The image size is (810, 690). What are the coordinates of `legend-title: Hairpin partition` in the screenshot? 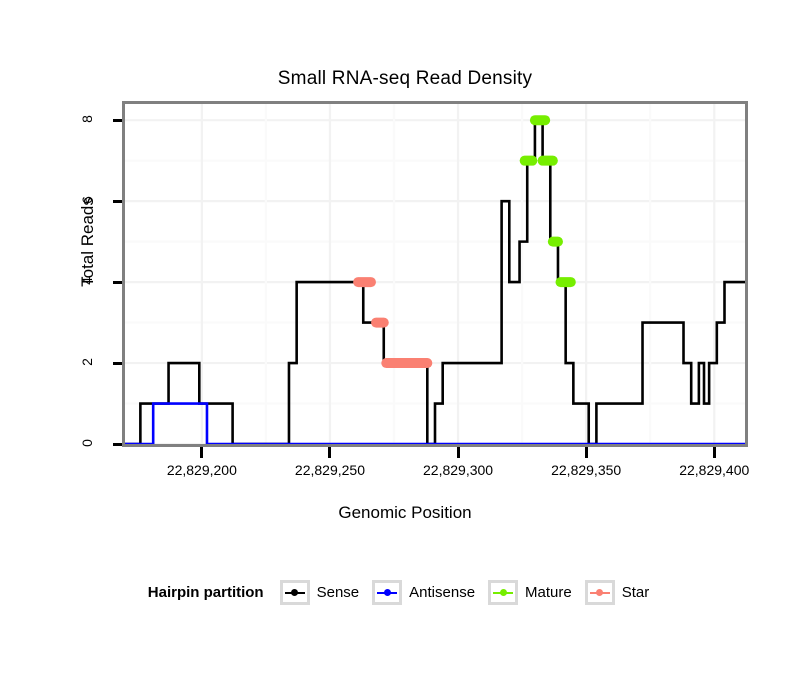 It's located at (205, 592).